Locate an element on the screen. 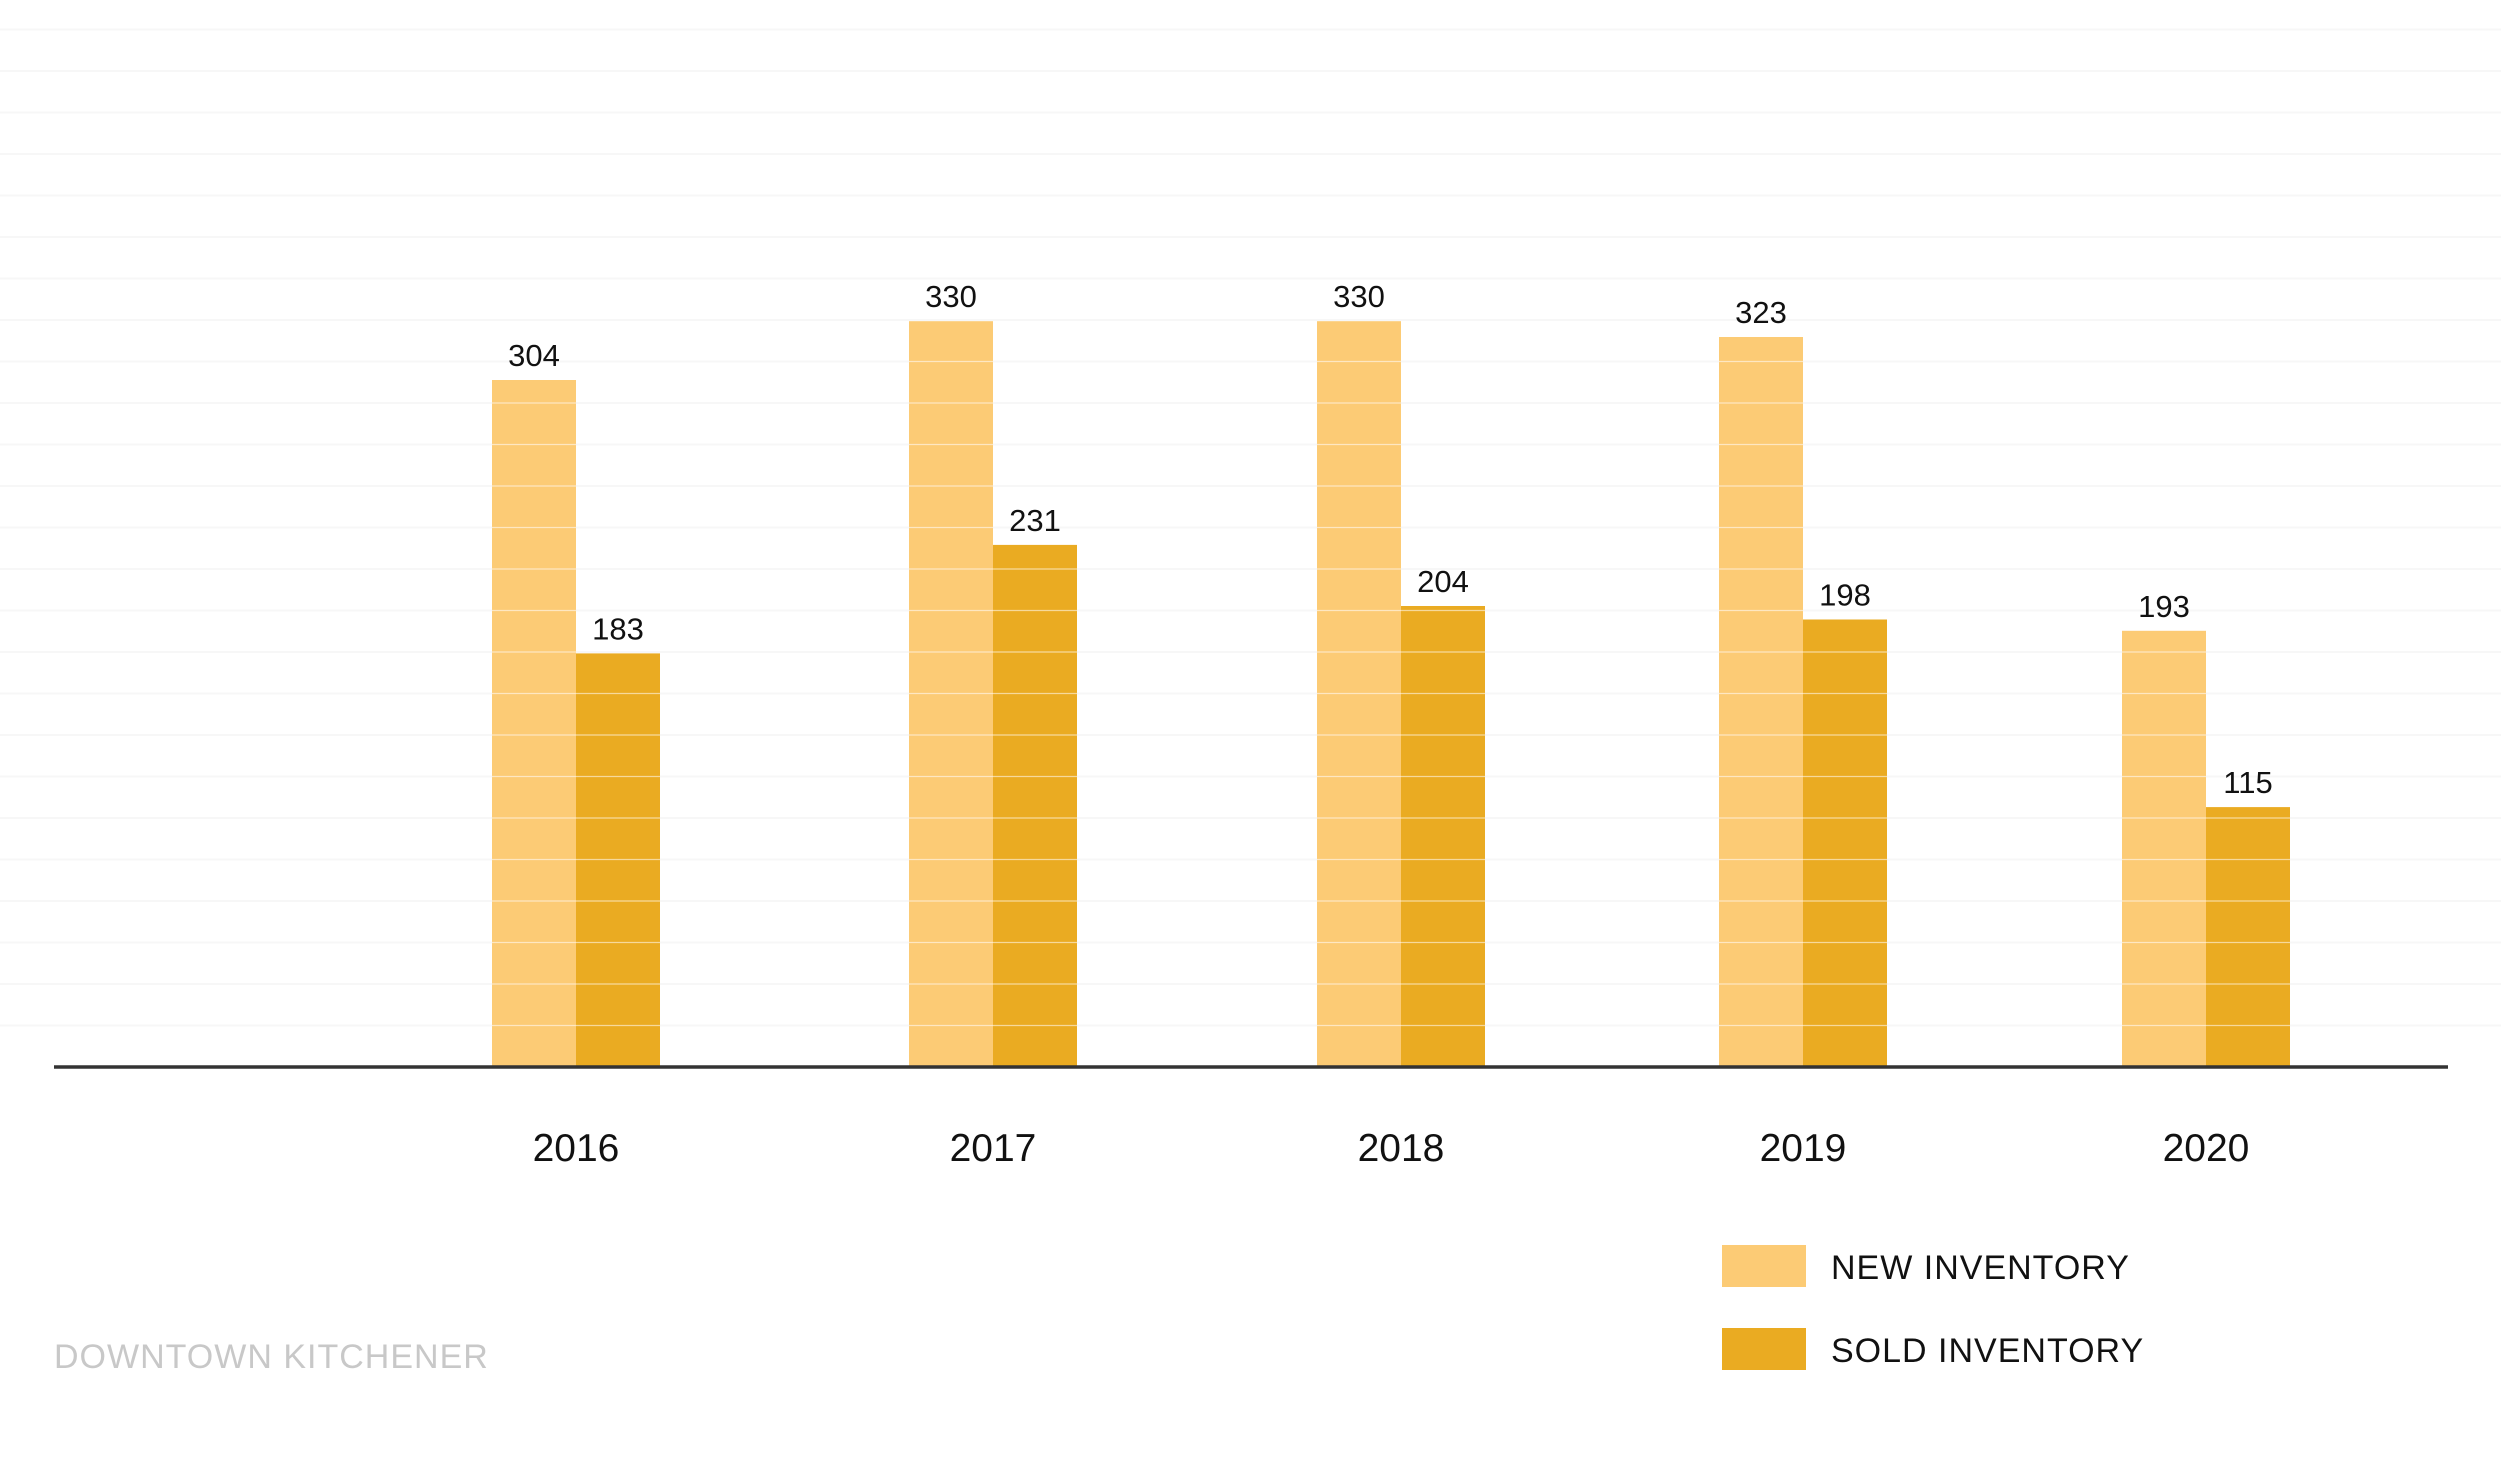  x-tick-label: 2017 is located at coordinates (993, 1148).